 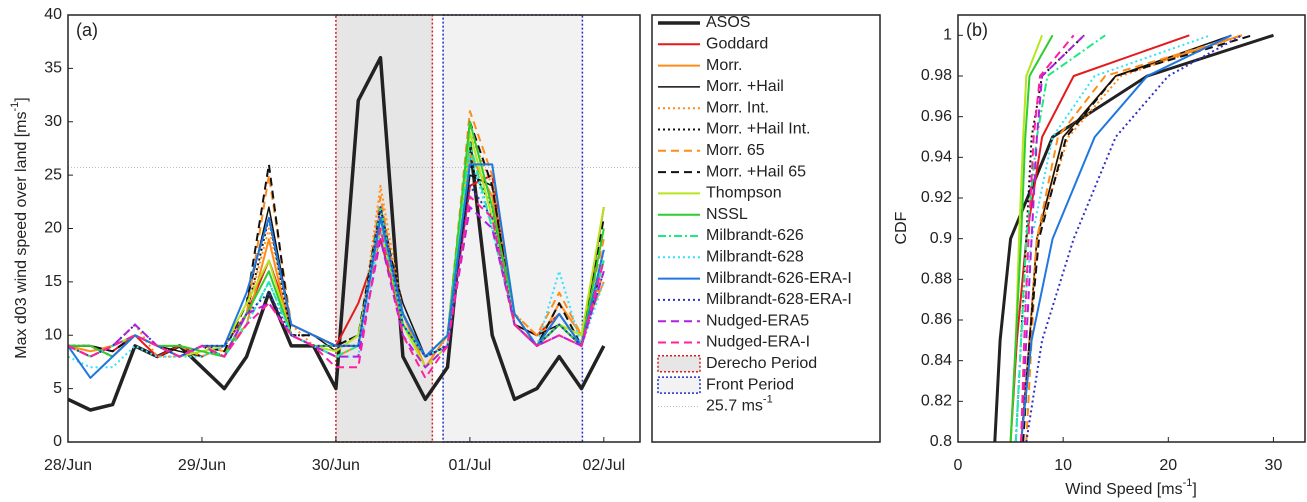 What do you see at coordinates (750, 384) in the screenshot?
I see `legend-label: Front Period` at bounding box center [750, 384].